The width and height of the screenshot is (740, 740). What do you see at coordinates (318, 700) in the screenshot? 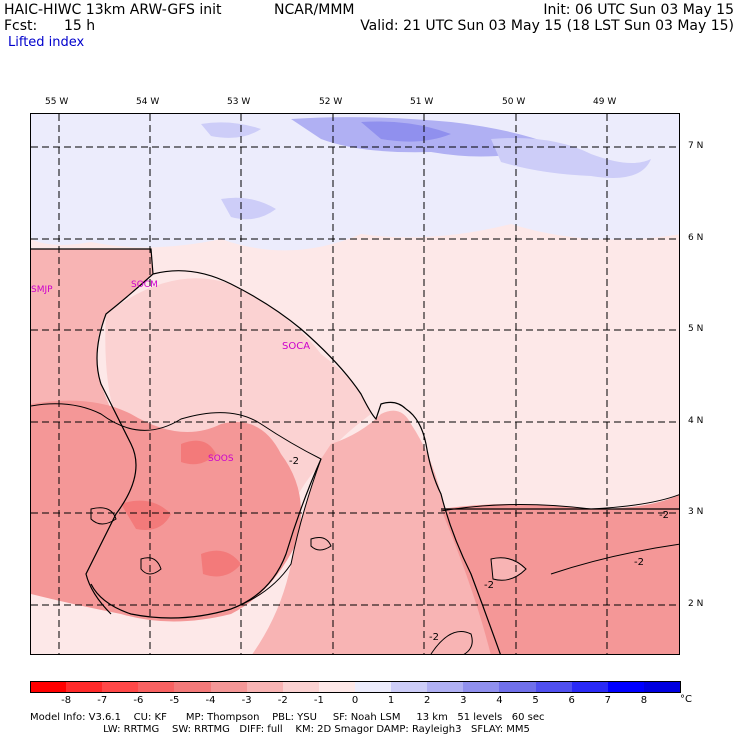
I see `colorbar-tick-label: -1` at bounding box center [318, 700].